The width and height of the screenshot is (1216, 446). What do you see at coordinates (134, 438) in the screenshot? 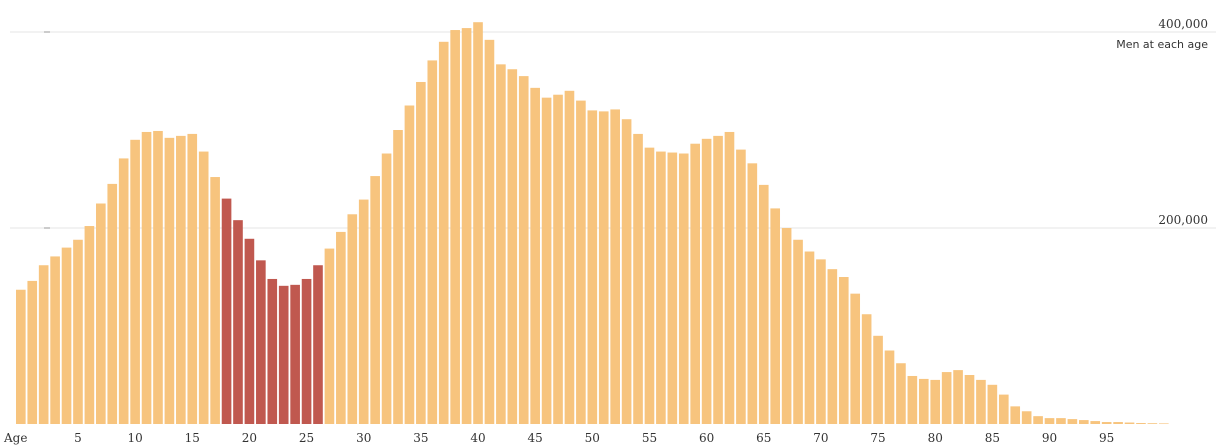
I see `x-tick-label: 10` at bounding box center [134, 438].